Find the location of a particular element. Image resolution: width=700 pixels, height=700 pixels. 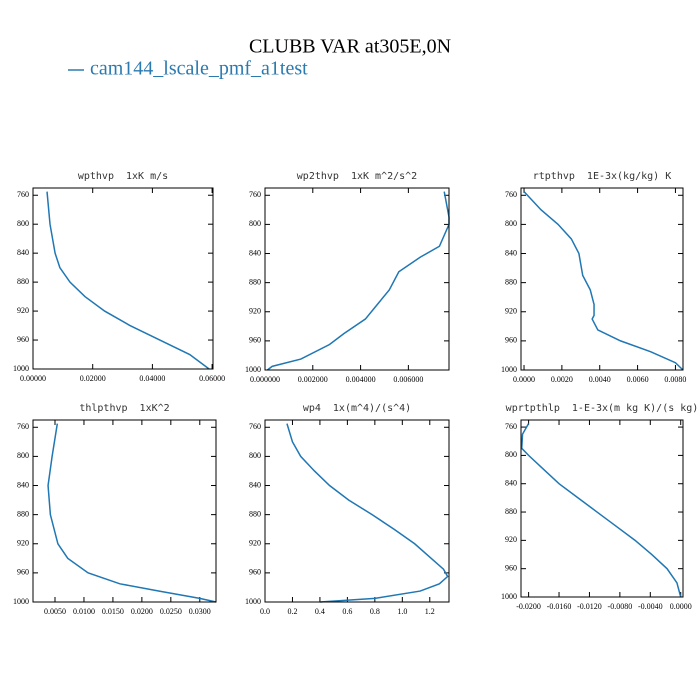

x-tick-label: 0.000000 is located at coordinates (265, 379).